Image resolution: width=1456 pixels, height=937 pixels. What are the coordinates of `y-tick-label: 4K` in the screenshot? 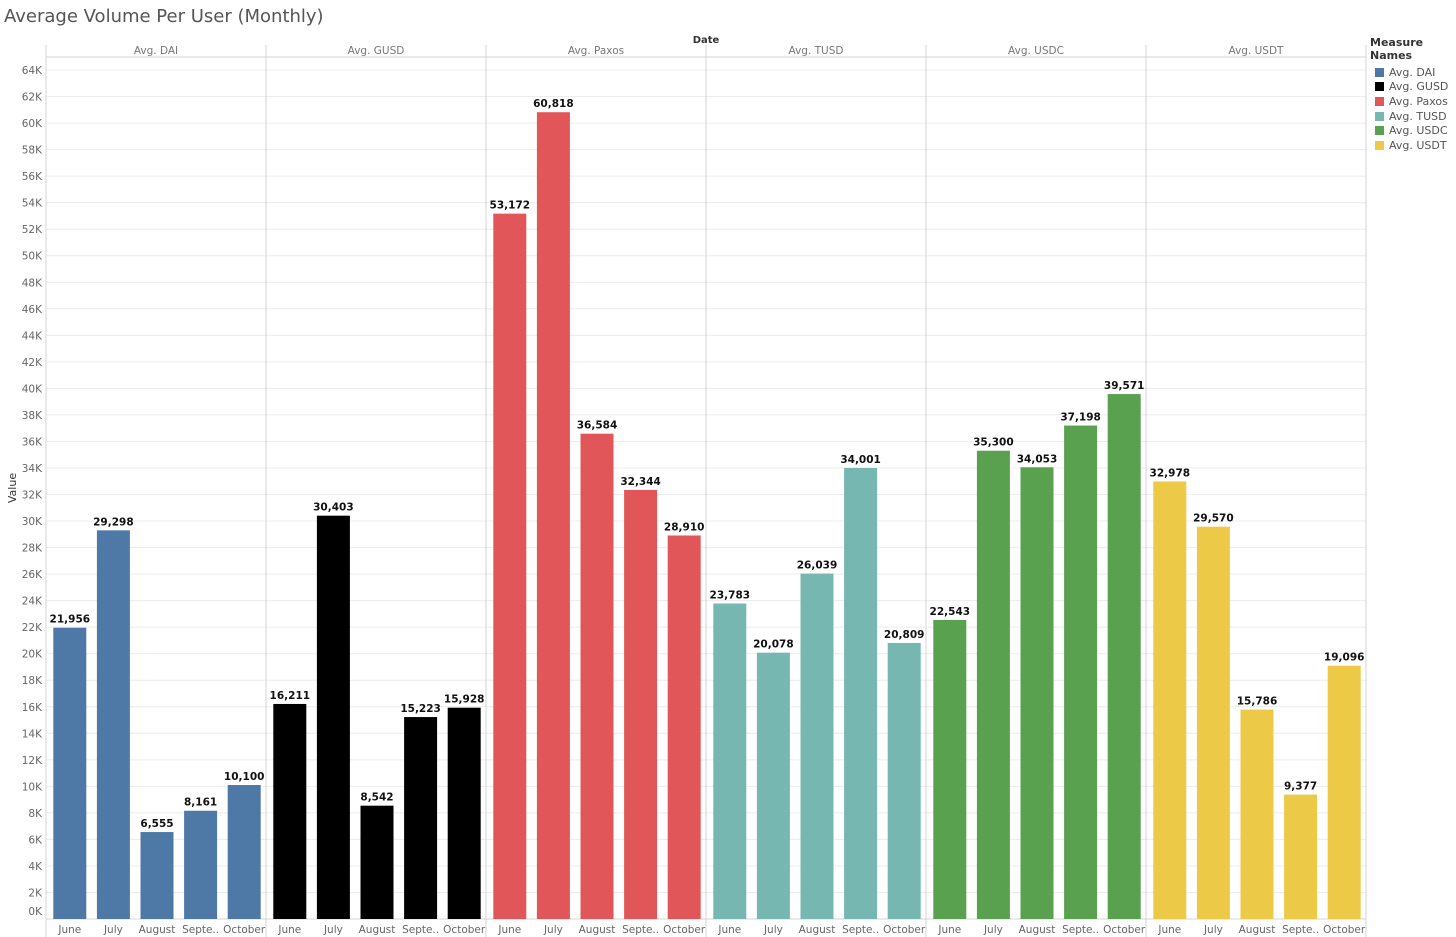 It's located at (35, 867).